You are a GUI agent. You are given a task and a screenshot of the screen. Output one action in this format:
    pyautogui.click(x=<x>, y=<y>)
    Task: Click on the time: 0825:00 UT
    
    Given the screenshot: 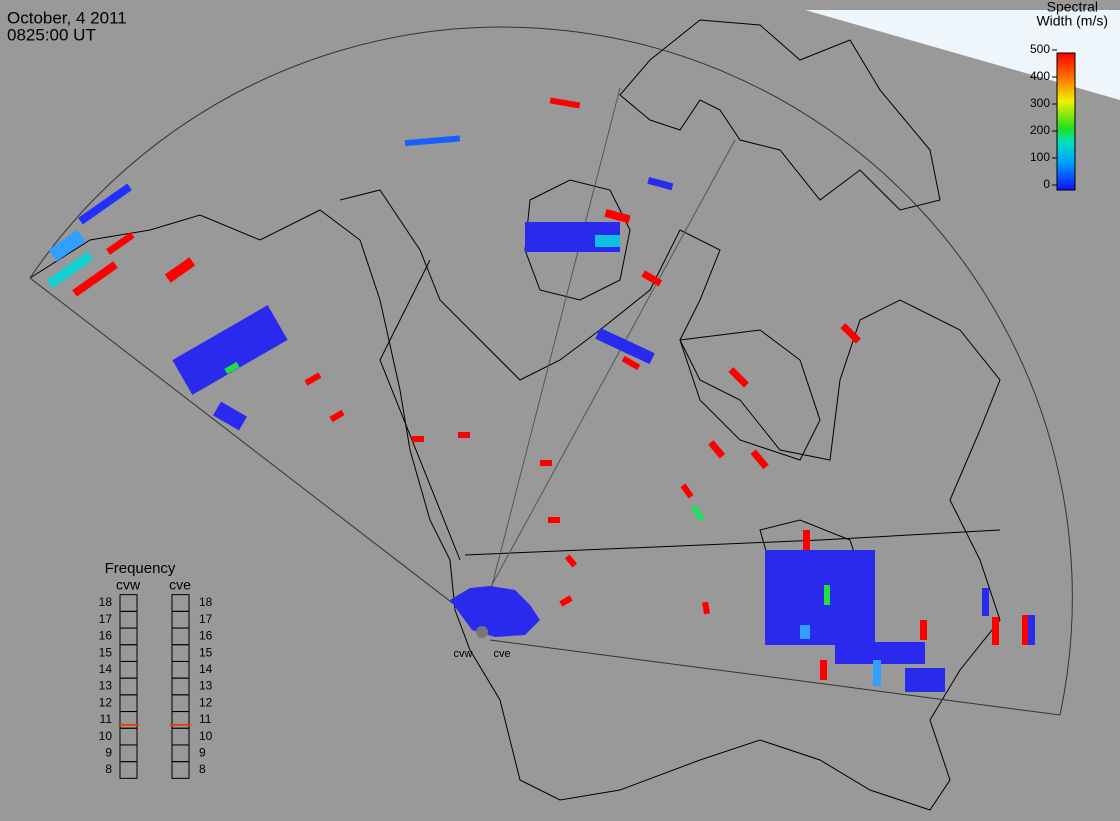 What is the action you would take?
    pyautogui.click(x=51, y=34)
    